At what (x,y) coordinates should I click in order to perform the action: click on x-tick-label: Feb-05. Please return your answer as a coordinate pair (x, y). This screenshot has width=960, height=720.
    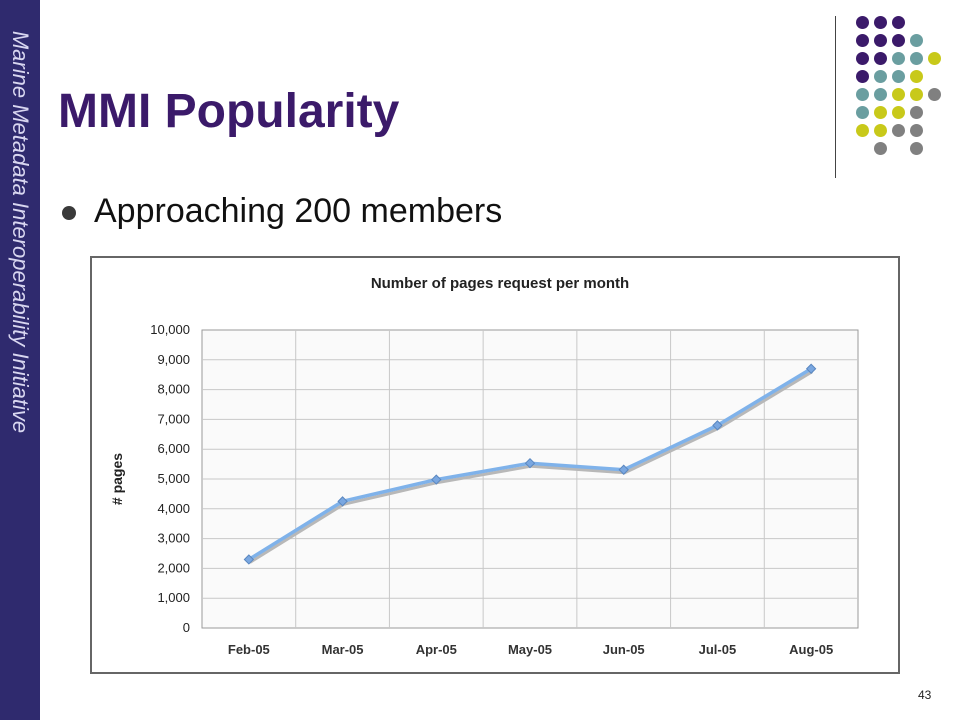
    Looking at the image, I should click on (249, 649).